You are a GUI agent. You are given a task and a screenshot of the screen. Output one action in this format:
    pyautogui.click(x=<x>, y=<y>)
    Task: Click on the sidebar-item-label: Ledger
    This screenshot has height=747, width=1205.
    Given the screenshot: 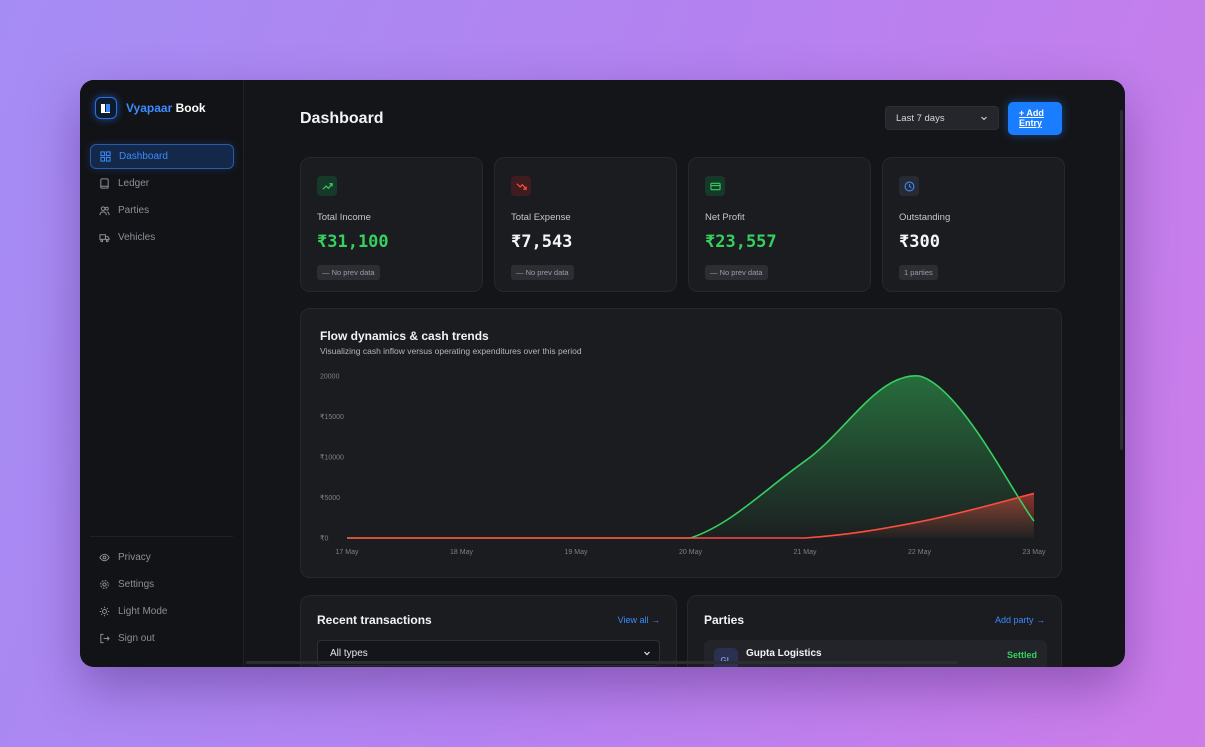 What is the action you would take?
    pyautogui.click(x=134, y=183)
    